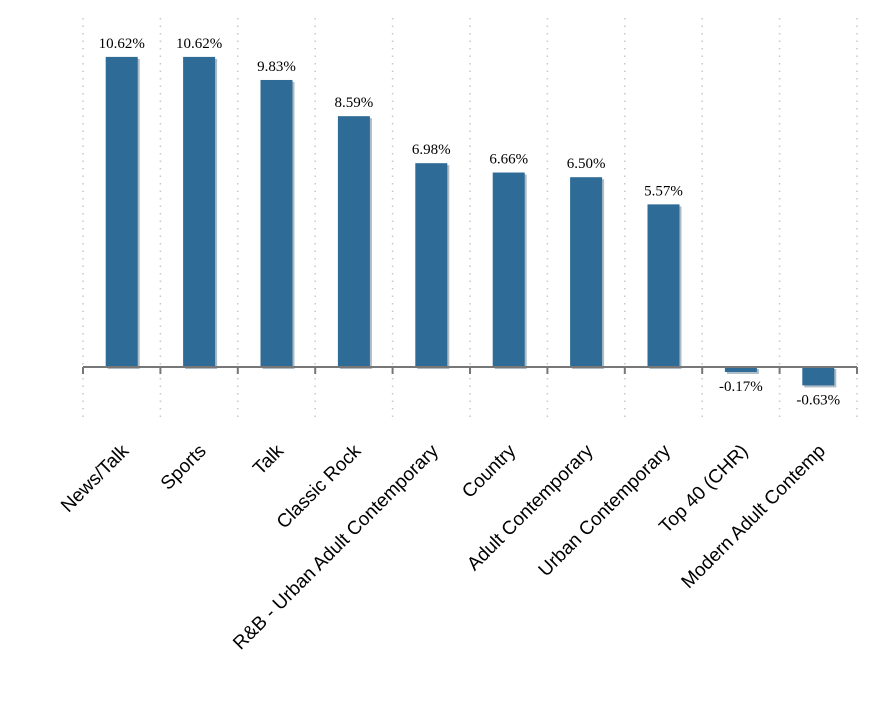 The width and height of the screenshot is (886, 724). I want to click on category-label: News/Talk, so click(95, 478).